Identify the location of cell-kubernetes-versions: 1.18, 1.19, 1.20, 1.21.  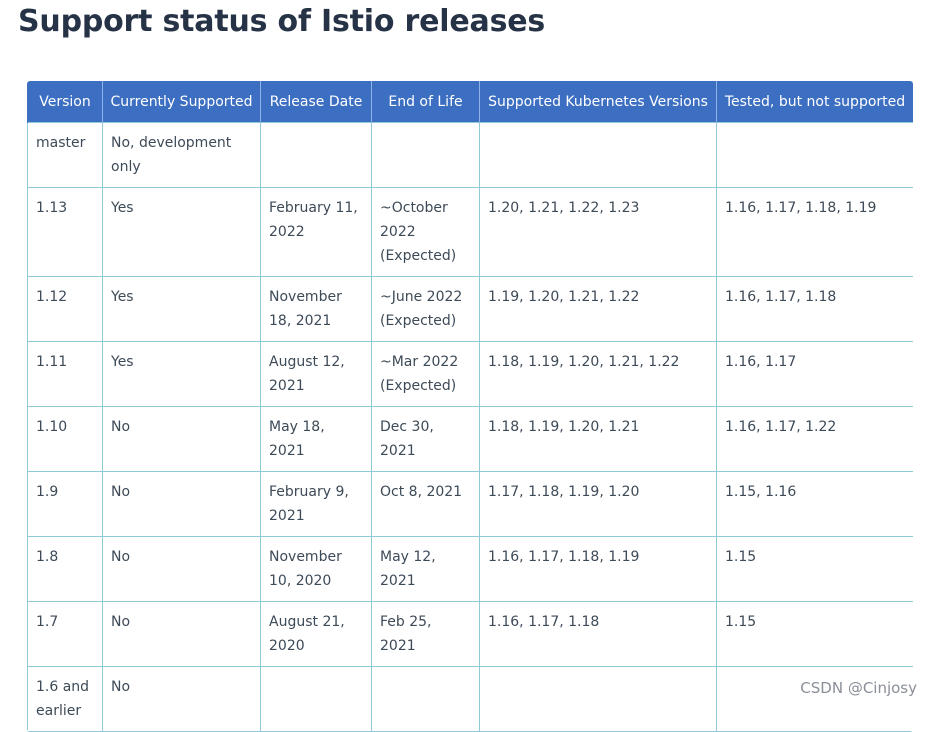
(598, 439).